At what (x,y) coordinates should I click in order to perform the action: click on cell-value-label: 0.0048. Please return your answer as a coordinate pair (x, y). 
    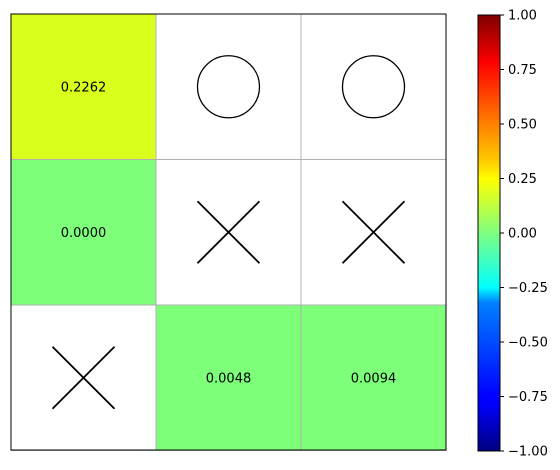
    Looking at the image, I should click on (229, 378).